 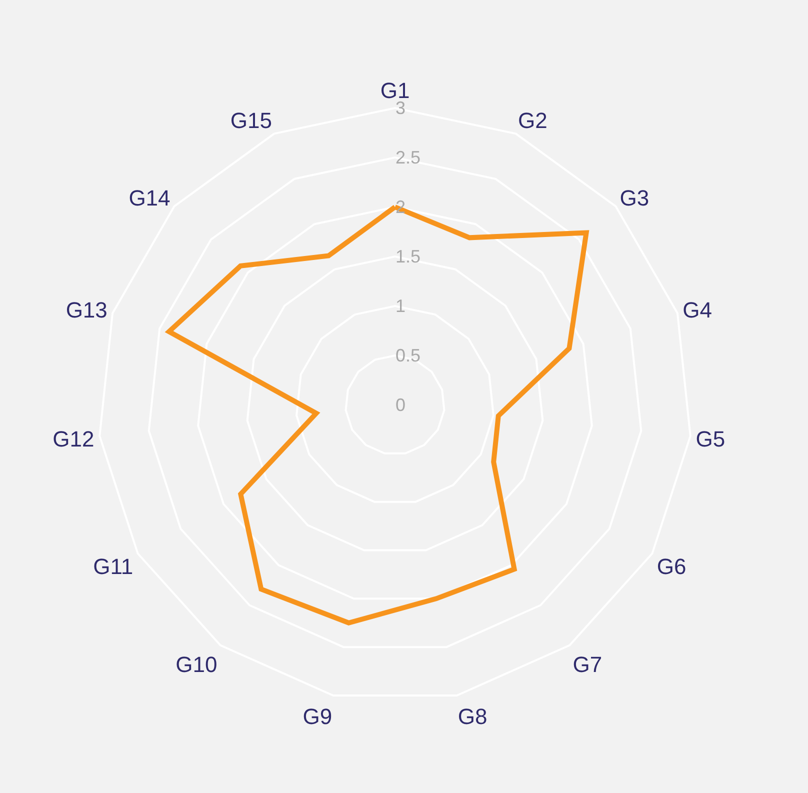 What do you see at coordinates (401, 306) in the screenshot?
I see `y-tick-label: 1` at bounding box center [401, 306].